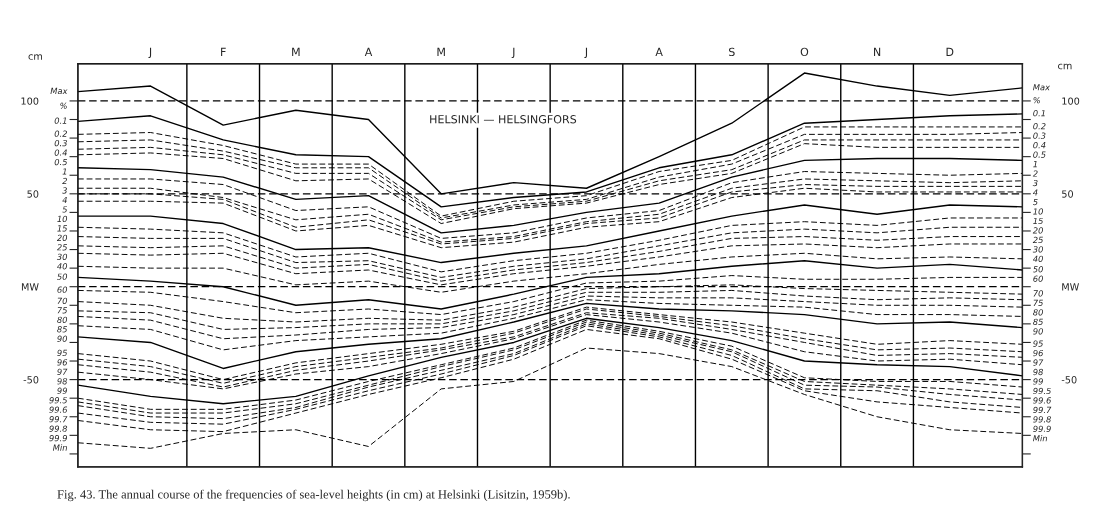 Image resolution: width=1097 pixels, height=527 pixels. Describe the element at coordinates (1042, 391) in the screenshot. I see `series-label: 99.5` at that location.